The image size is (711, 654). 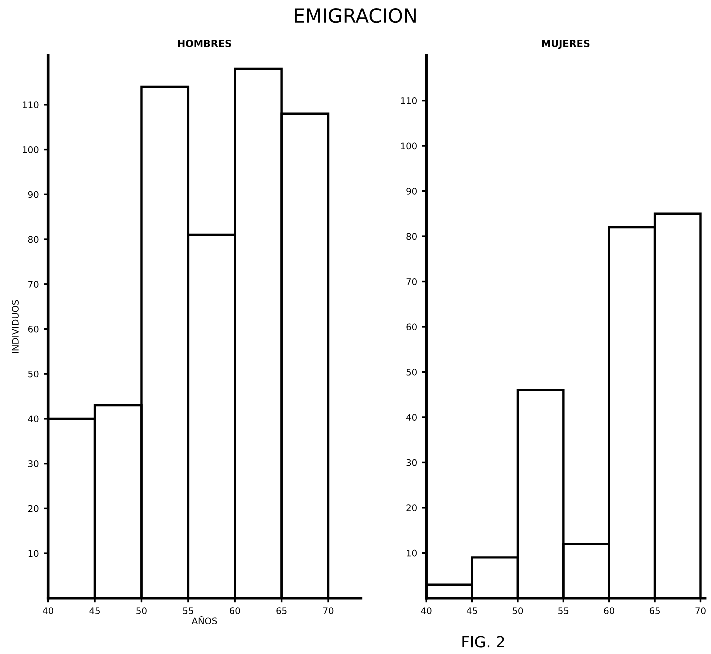 I want to click on x-axis-title: AÑOS, so click(x=205, y=620).